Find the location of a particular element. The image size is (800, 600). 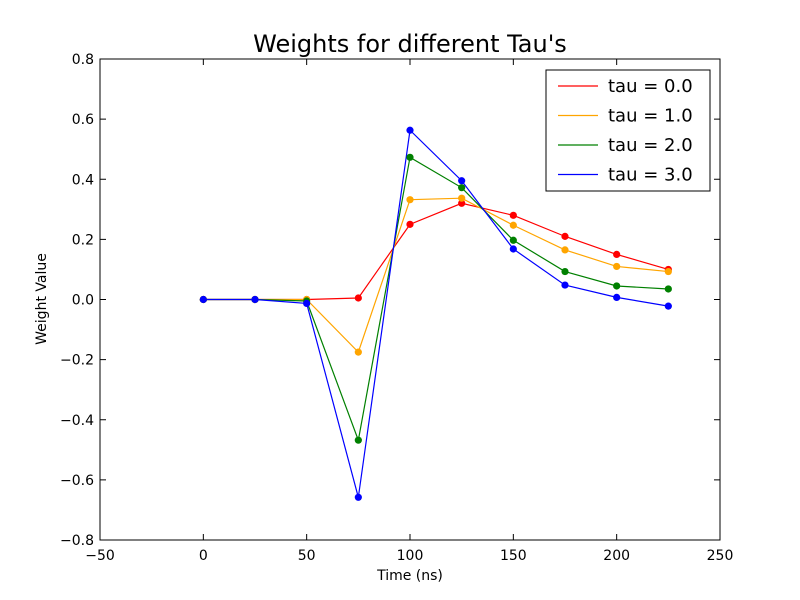

legend: tau = 0.0 tau = 1.0 tau = 2.0 tau = 3.0 is located at coordinates (628, 130).